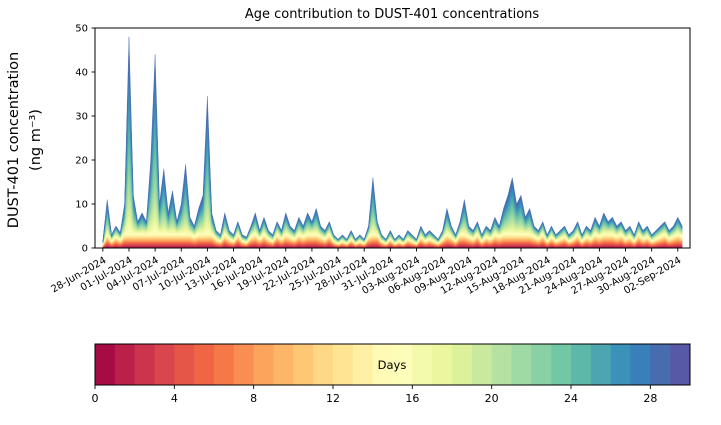 This screenshot has width=721, height=425. Describe the element at coordinates (174, 398) in the screenshot. I see `colorbar-tick-label: 4` at that location.